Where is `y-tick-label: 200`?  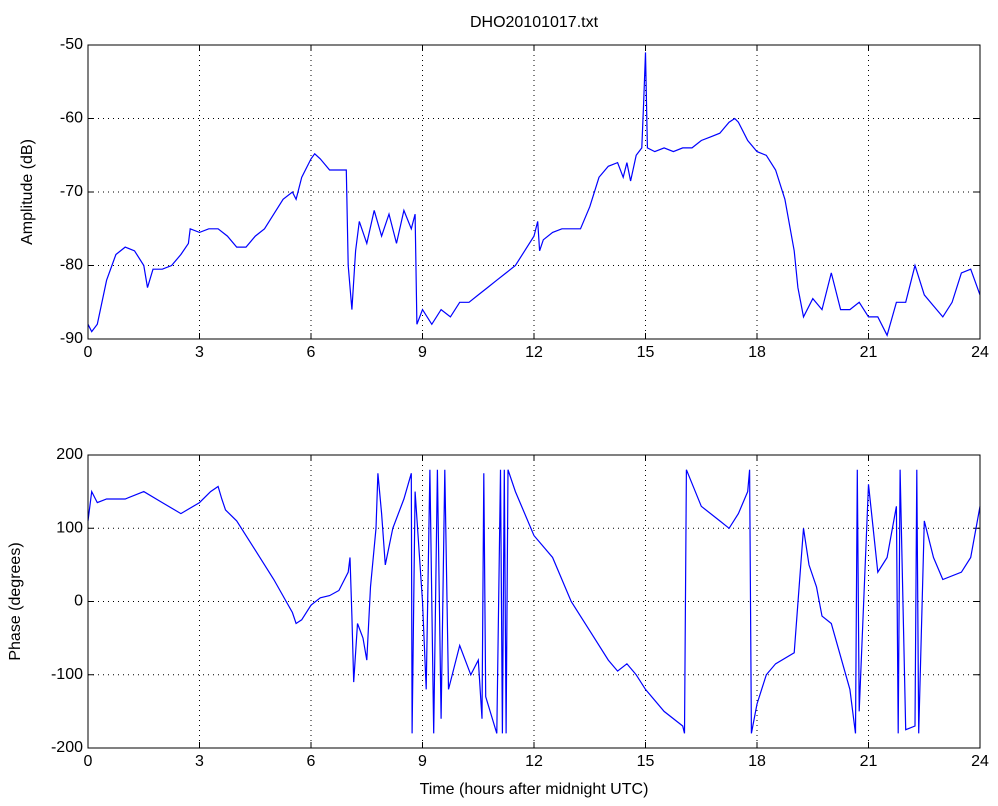
y-tick-label: 200 is located at coordinates (69, 454).